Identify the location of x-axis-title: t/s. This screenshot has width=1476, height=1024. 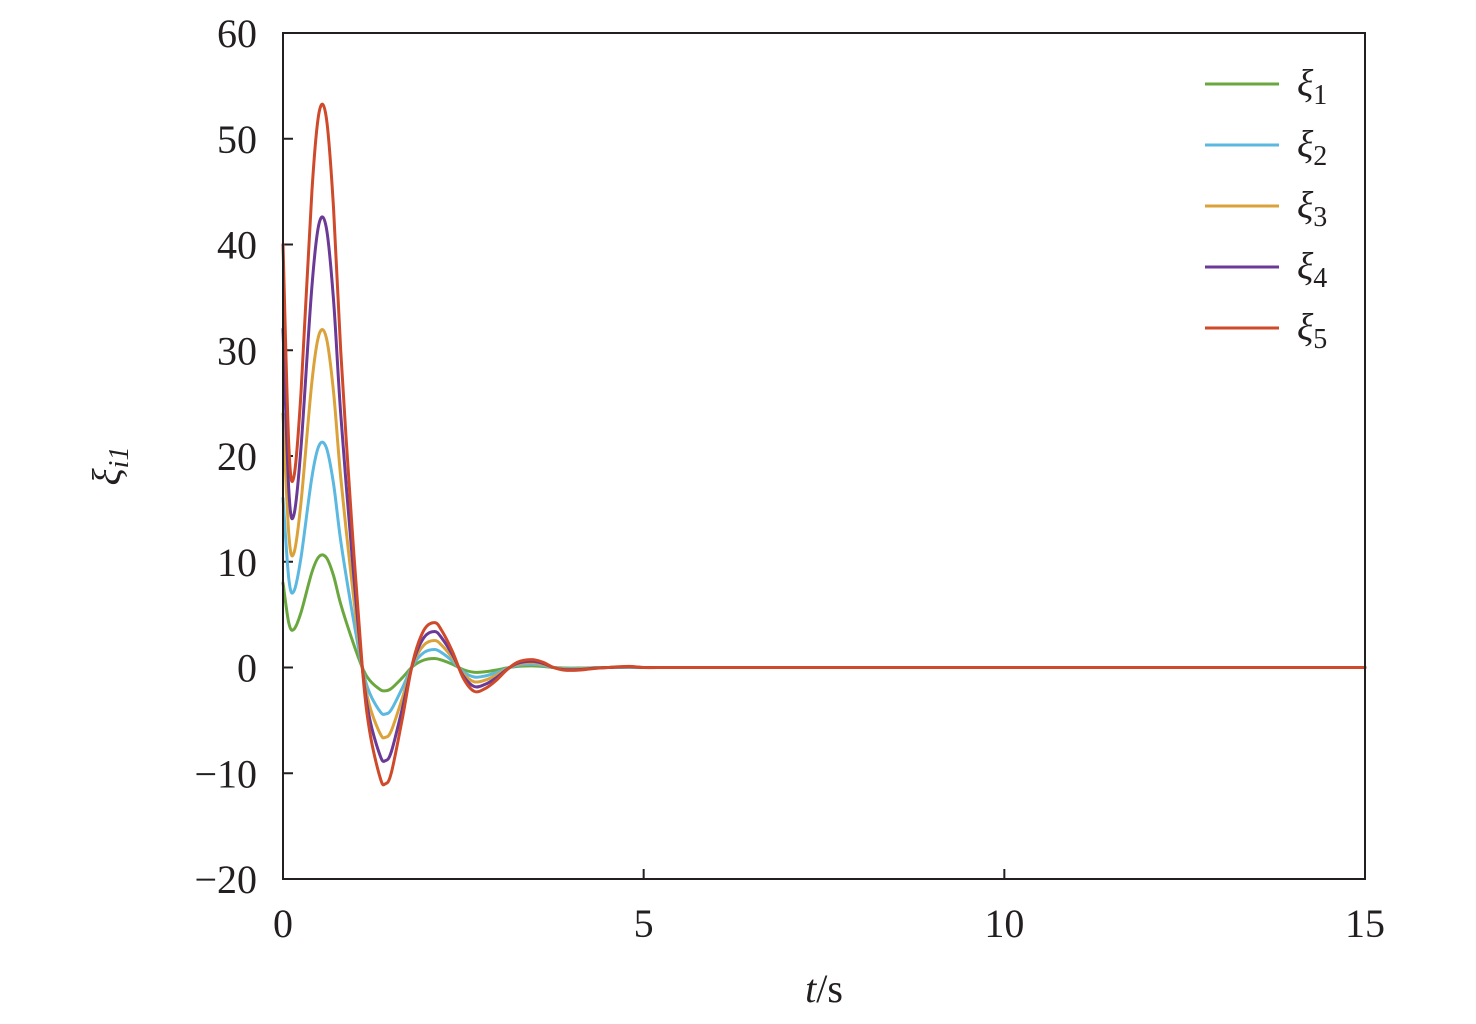
(824, 988).